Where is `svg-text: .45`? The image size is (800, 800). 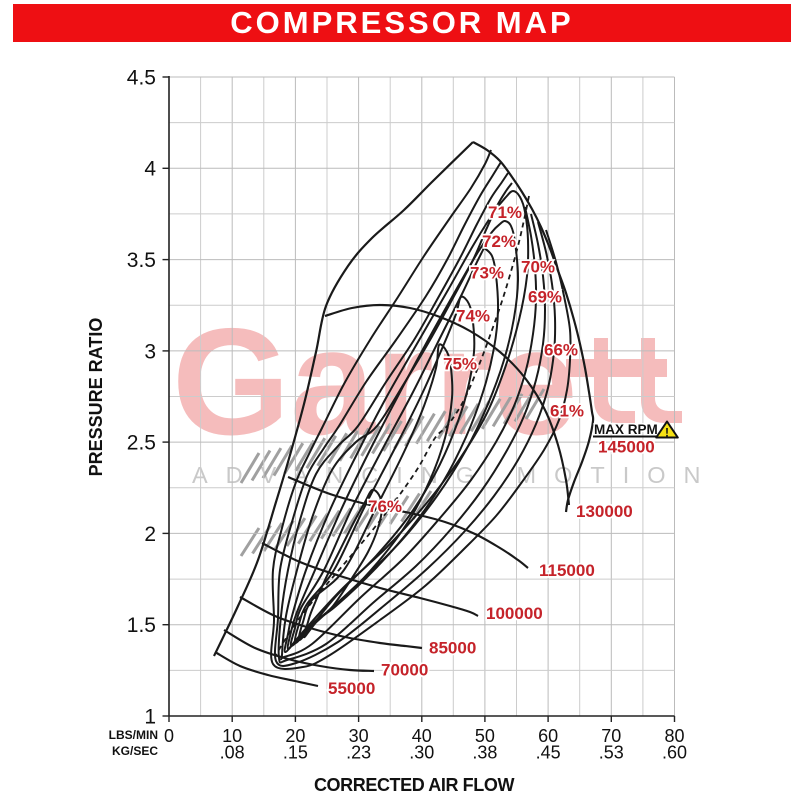
svg-text: .45 is located at coordinates (548, 753).